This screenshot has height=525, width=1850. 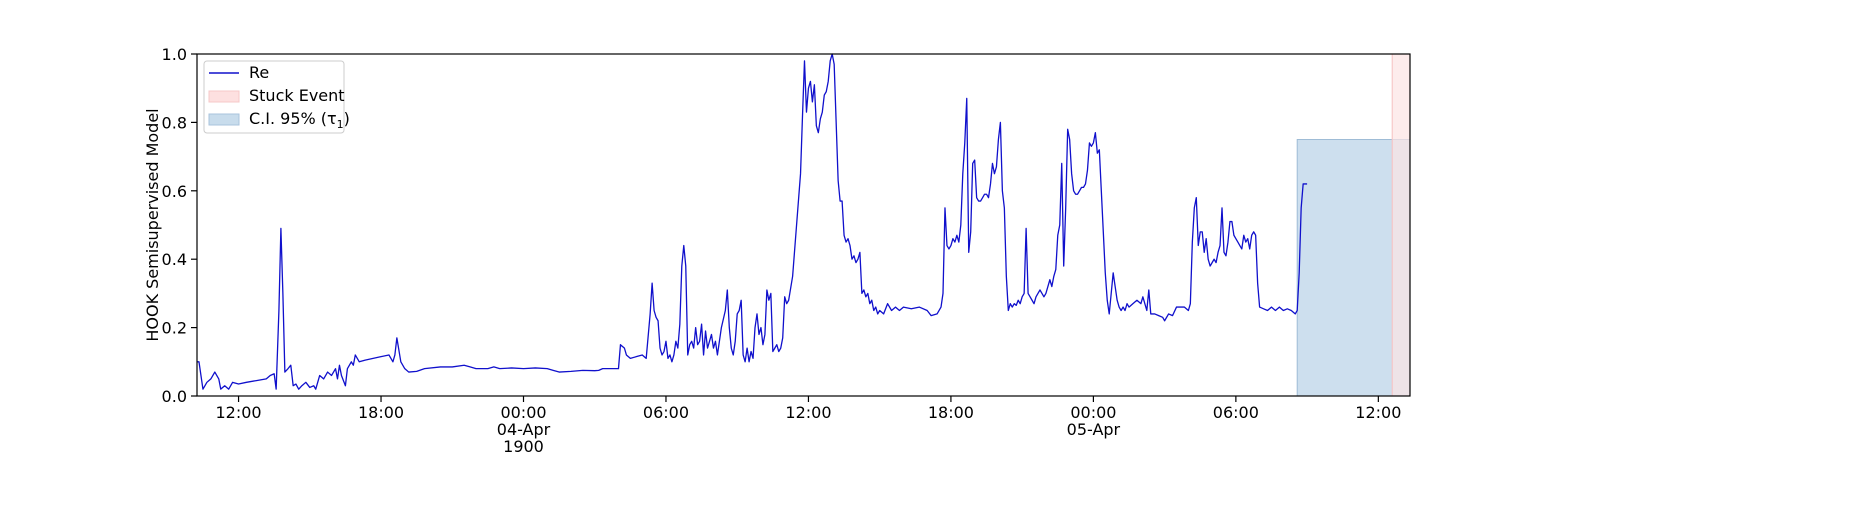 What do you see at coordinates (340, 124) in the screenshot?
I see `legend-label-subscript: 1` at bounding box center [340, 124].